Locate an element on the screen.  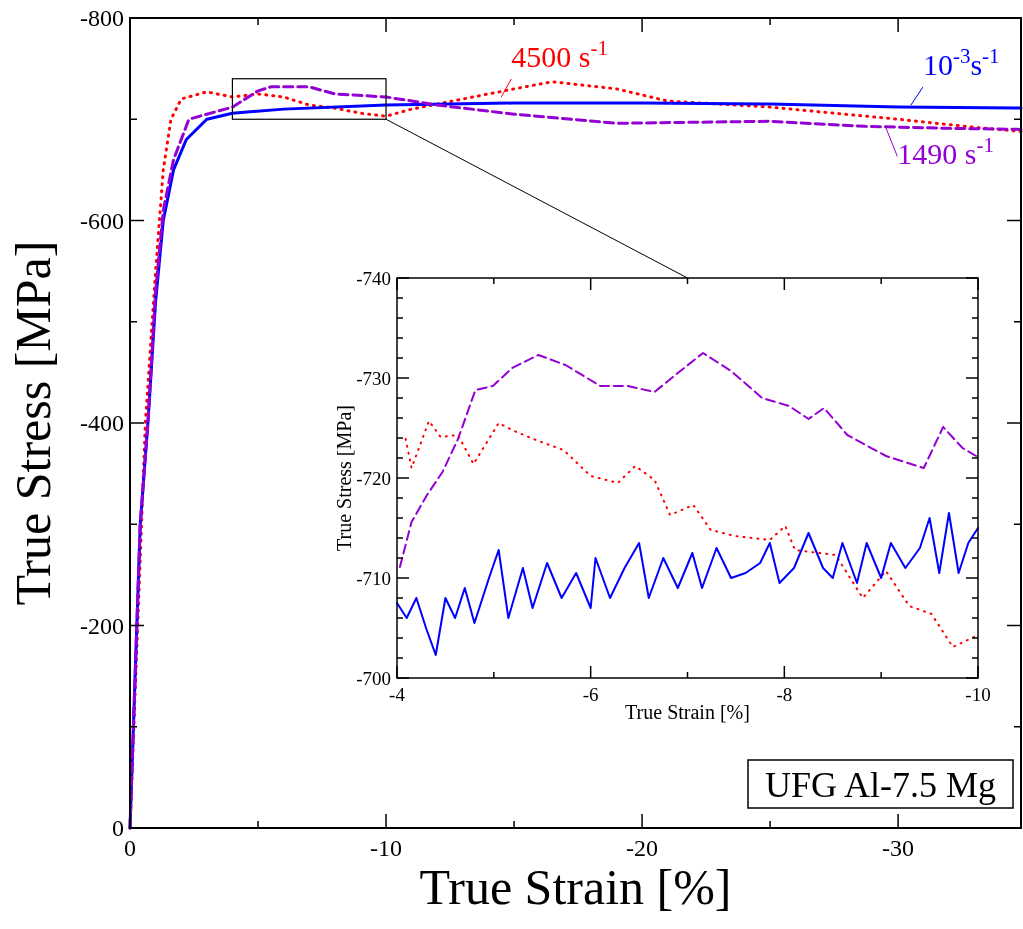
y-tick-label: 0 is located at coordinates (118, 828).